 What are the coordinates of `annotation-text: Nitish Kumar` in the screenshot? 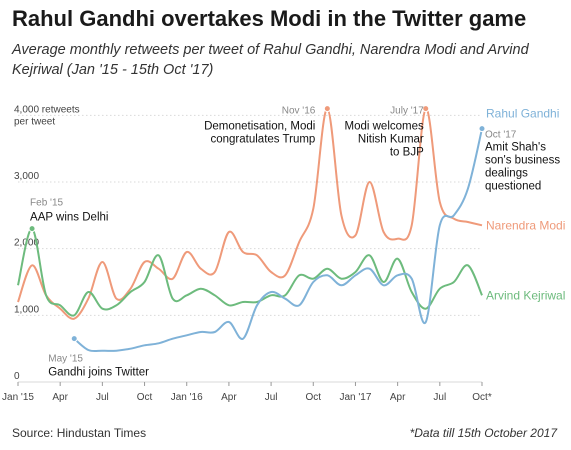 It's located at (391, 139).